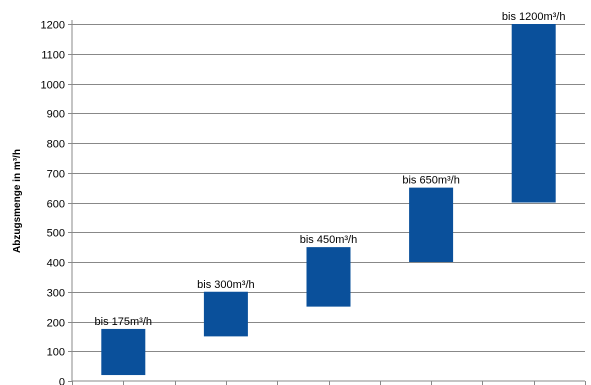 The image size is (591, 385). I want to click on y-tick-label-500: 500, so click(56, 234).